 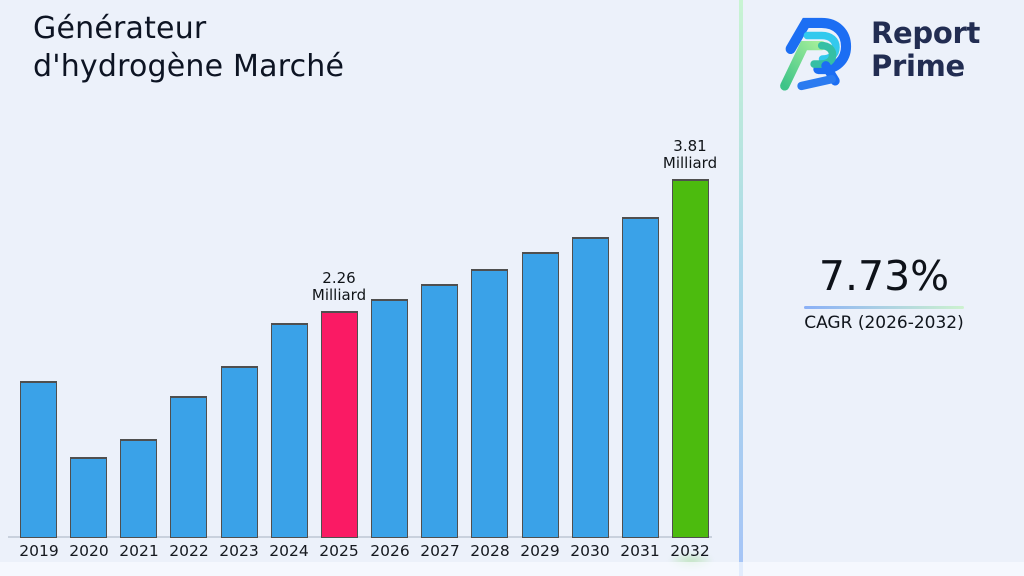 I want to click on bar-2025, so click(x=339, y=424).